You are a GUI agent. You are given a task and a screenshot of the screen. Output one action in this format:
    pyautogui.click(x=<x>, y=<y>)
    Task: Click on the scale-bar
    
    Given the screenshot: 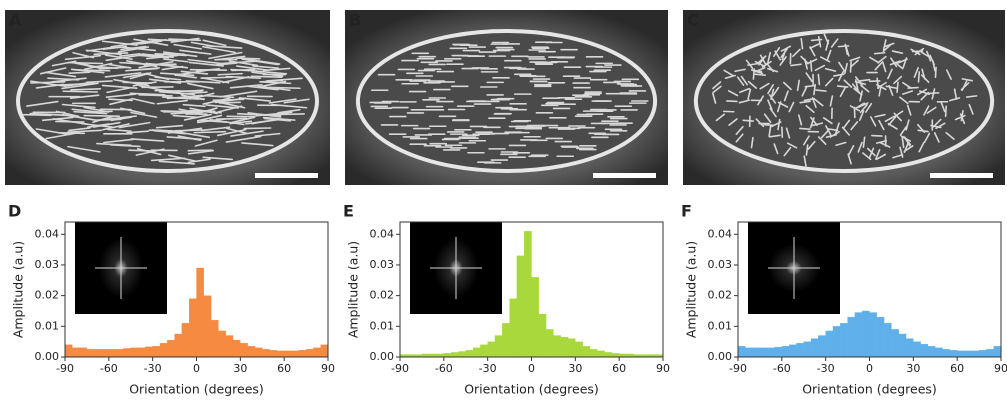 What is the action you would take?
    pyautogui.click(x=624, y=175)
    